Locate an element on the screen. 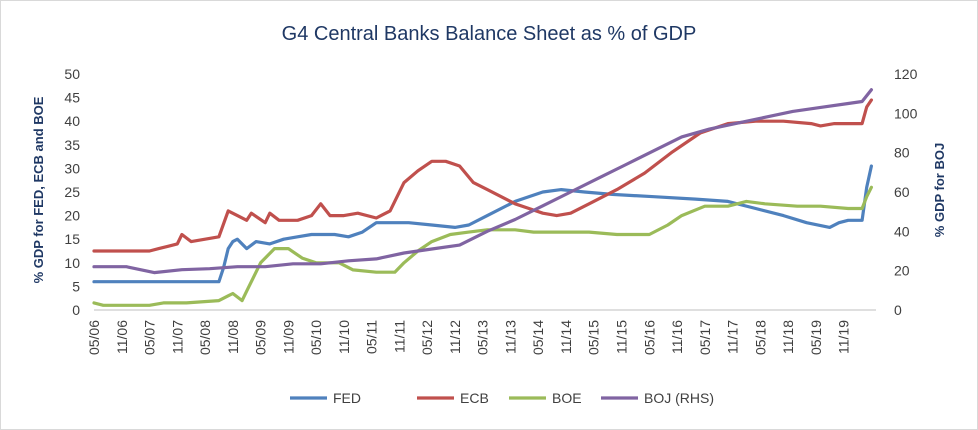 The width and height of the screenshot is (978, 430). x-tick-label: 11/11 is located at coordinates (399, 336).